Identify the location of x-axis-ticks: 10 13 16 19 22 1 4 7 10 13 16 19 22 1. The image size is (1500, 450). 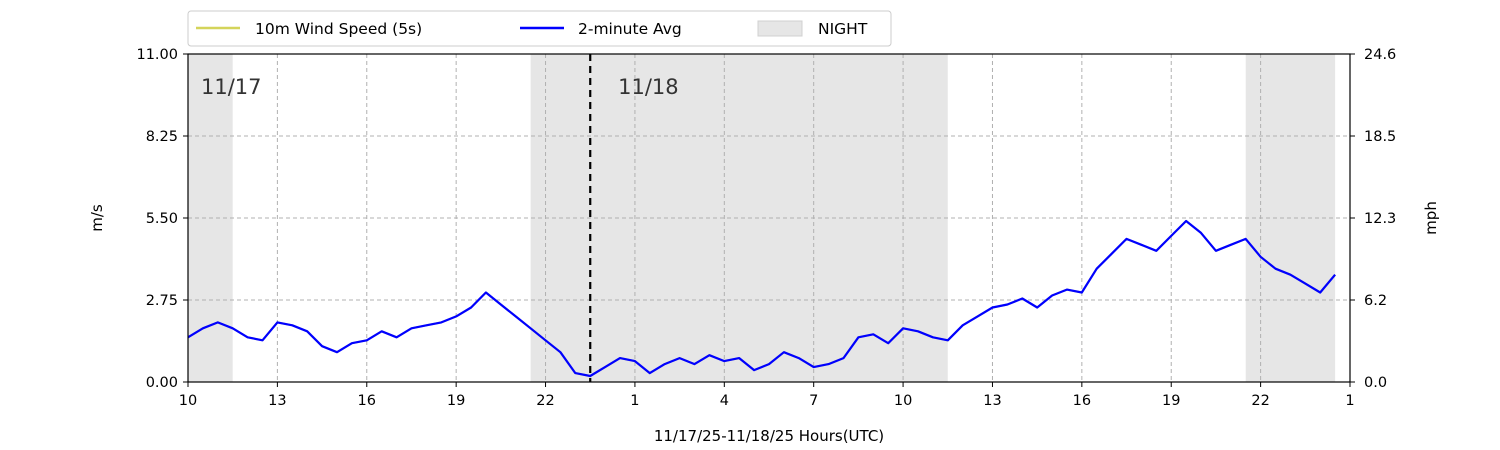
(767, 395).